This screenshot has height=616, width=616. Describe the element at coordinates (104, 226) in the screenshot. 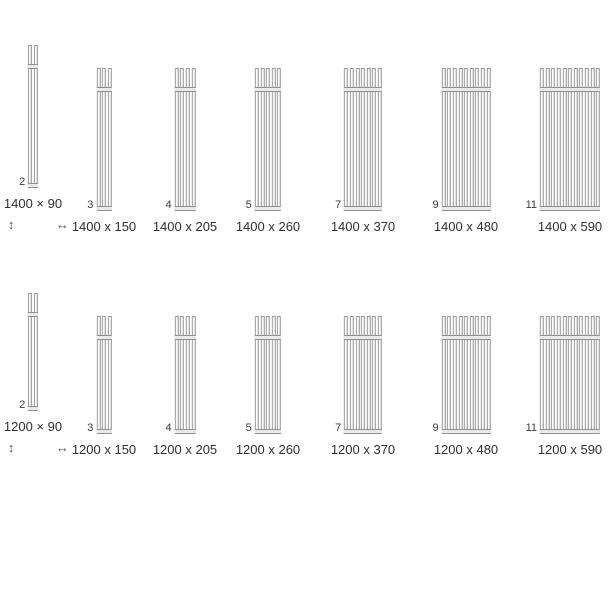

I see `dimension-label: 1400 x 150` at that location.